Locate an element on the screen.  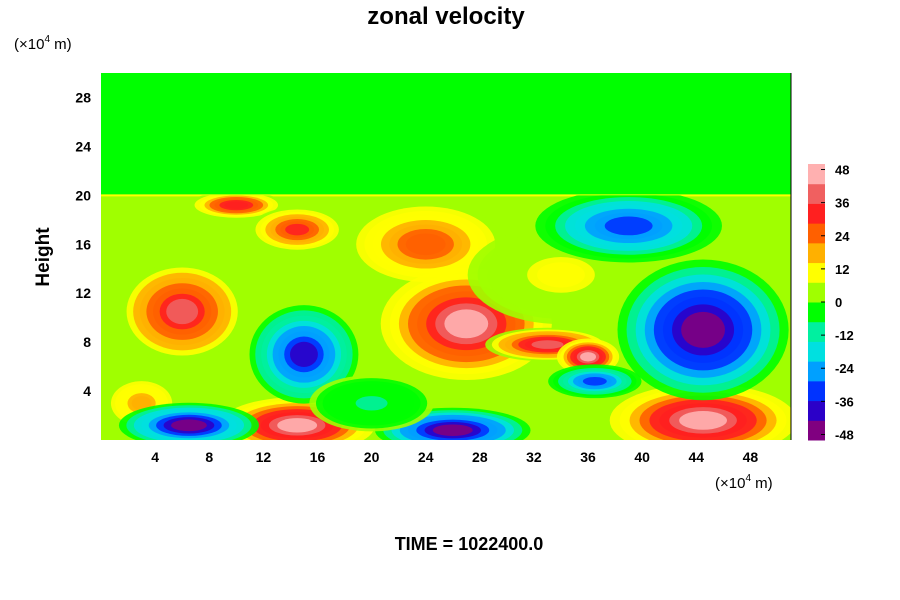
y-tick-label: 24 is located at coordinates (83, 146).